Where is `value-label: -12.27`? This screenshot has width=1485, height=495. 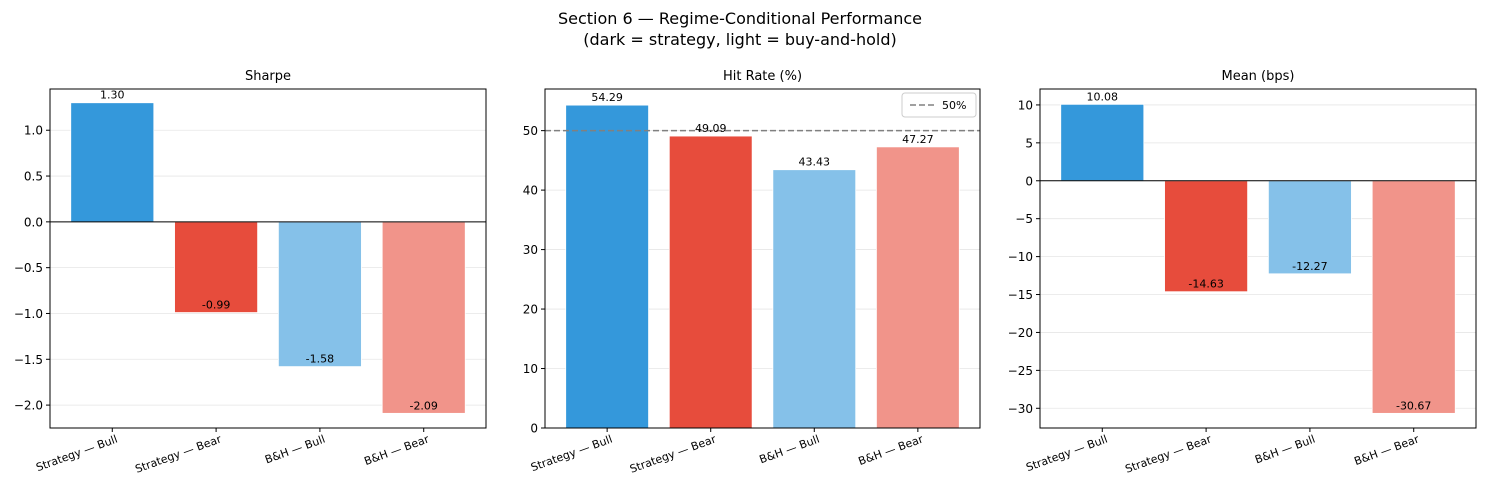 value-label: -12.27 is located at coordinates (1309, 266).